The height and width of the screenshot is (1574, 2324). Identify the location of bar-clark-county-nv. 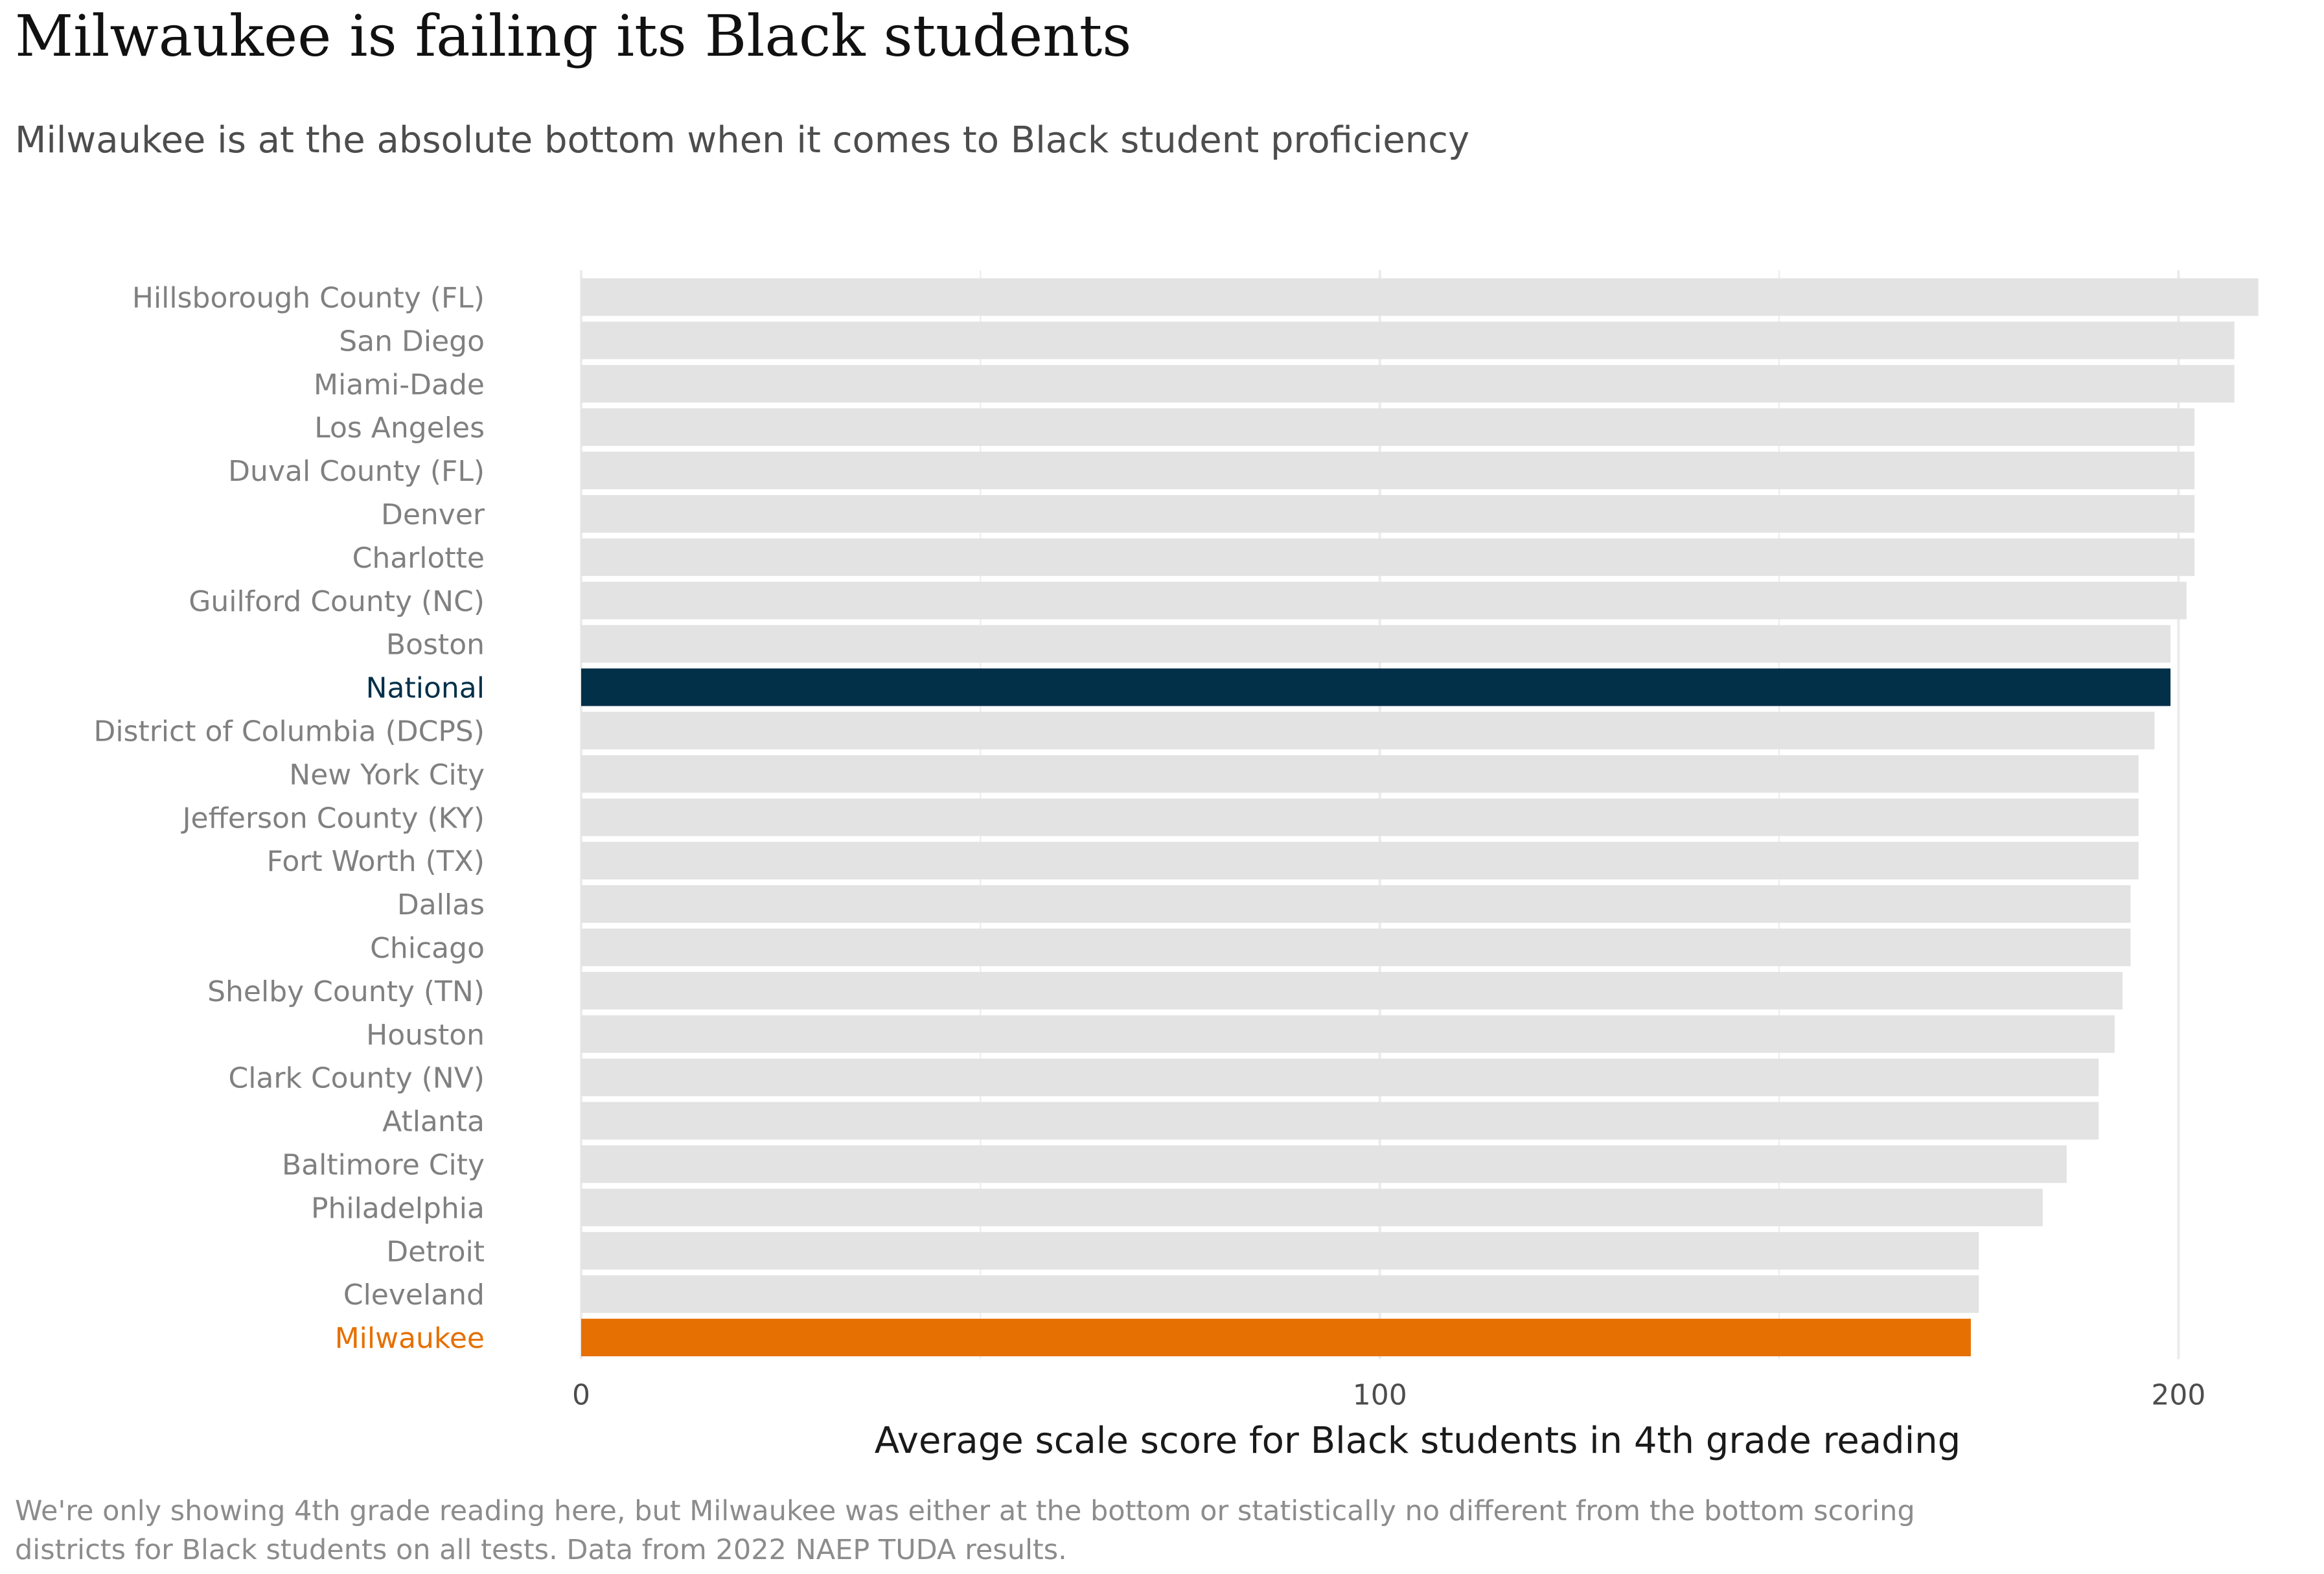
(1340, 1077).